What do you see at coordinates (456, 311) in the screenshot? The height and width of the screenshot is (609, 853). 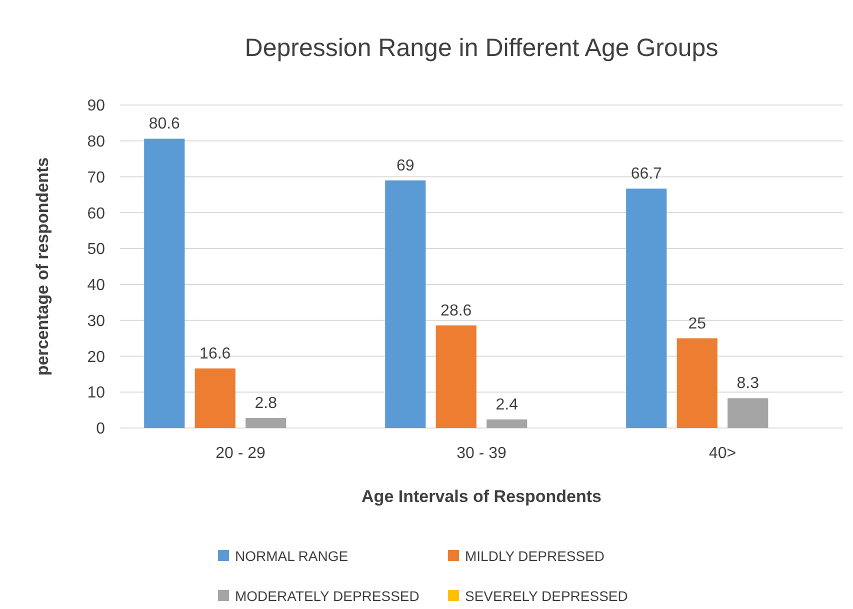 I see `data-label: 28.6` at bounding box center [456, 311].